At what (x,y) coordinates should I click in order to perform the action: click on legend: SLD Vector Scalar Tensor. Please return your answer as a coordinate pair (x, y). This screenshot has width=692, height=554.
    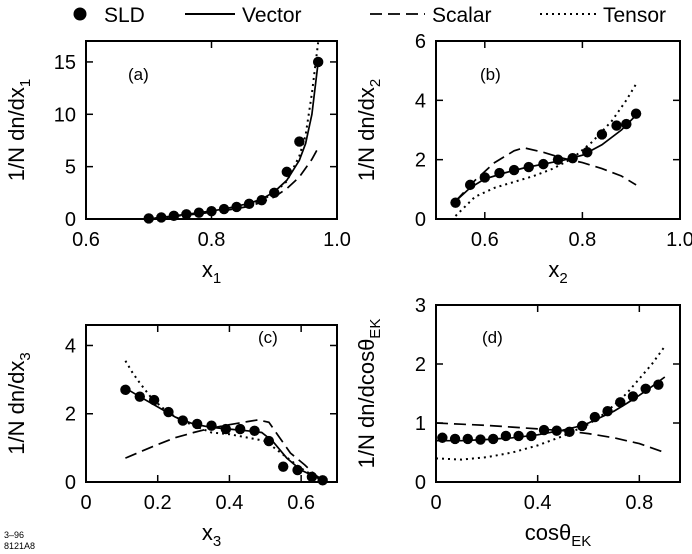
    Looking at the image, I should click on (369, 15).